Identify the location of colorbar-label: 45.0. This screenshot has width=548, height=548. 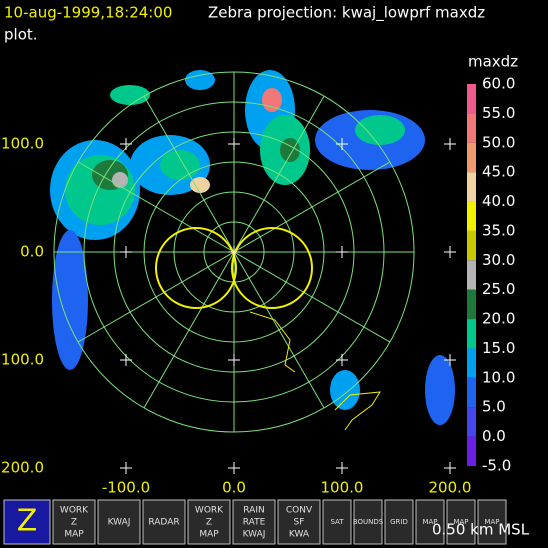
(498, 172).